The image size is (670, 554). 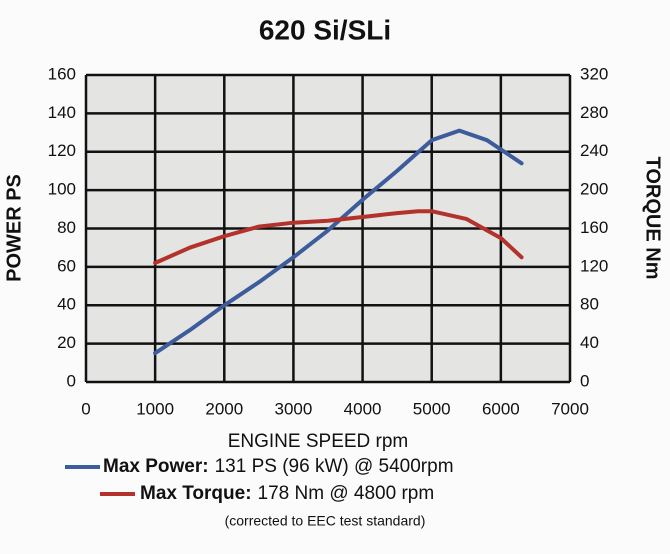 I want to click on x-tick-label: 6000, so click(x=501, y=408).